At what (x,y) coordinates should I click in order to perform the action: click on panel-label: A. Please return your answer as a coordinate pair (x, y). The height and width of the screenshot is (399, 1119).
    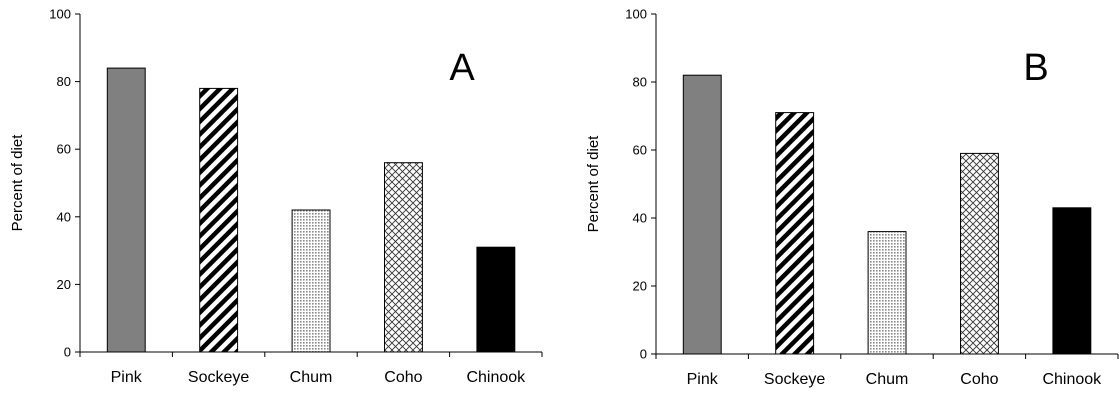
    Looking at the image, I should click on (462, 68).